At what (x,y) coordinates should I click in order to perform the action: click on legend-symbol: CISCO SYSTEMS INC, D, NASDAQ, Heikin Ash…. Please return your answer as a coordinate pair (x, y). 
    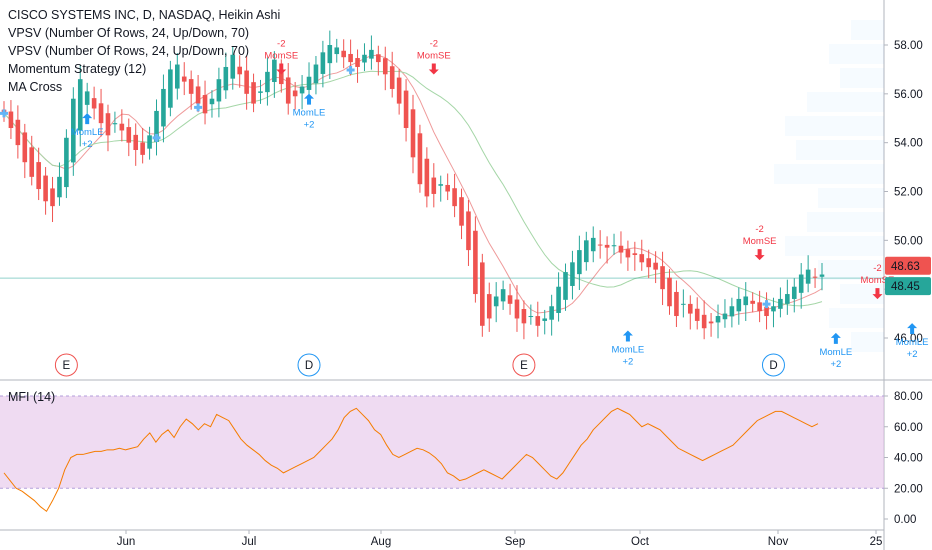
    Looking at the image, I should click on (144, 15).